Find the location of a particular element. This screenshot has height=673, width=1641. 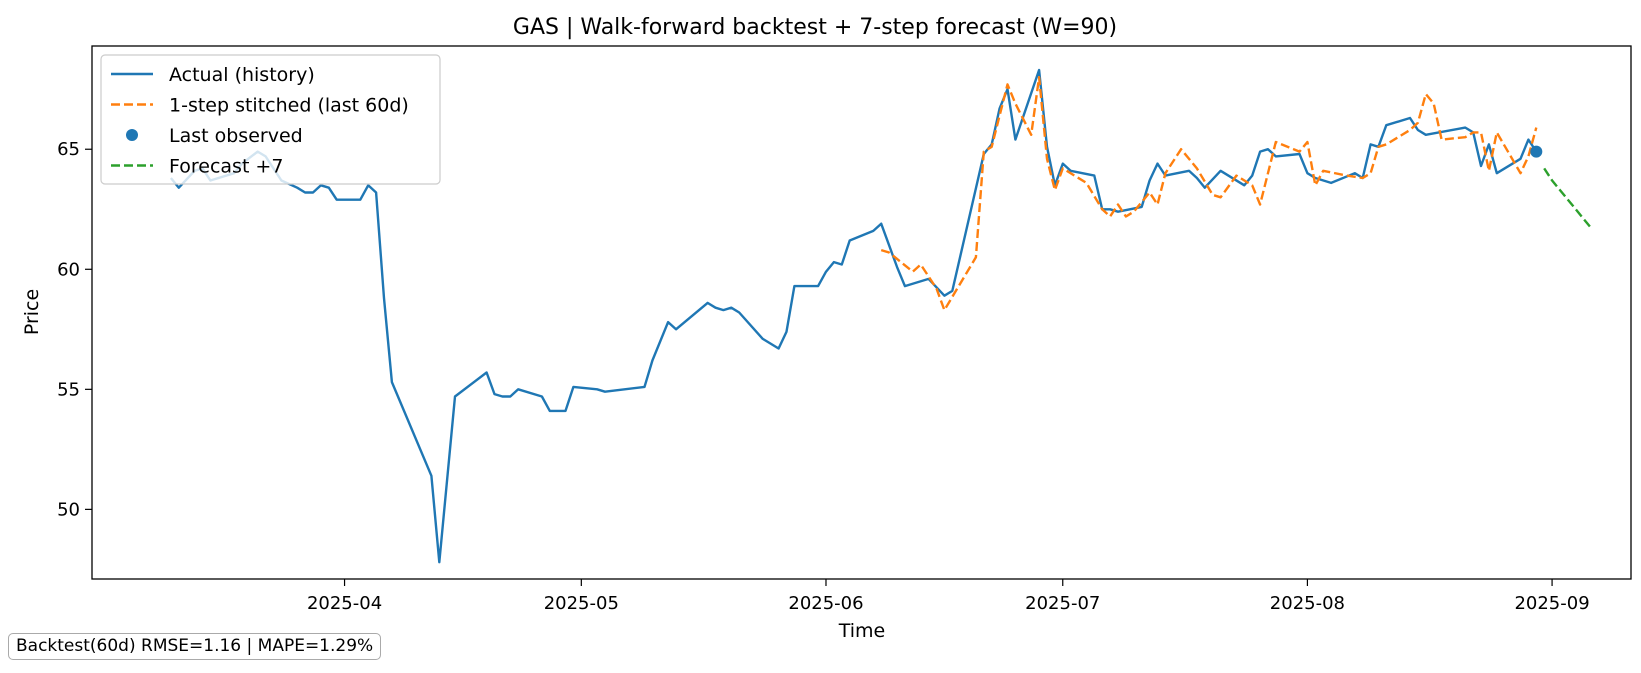

last-observed-marker is located at coordinates (1536, 151).